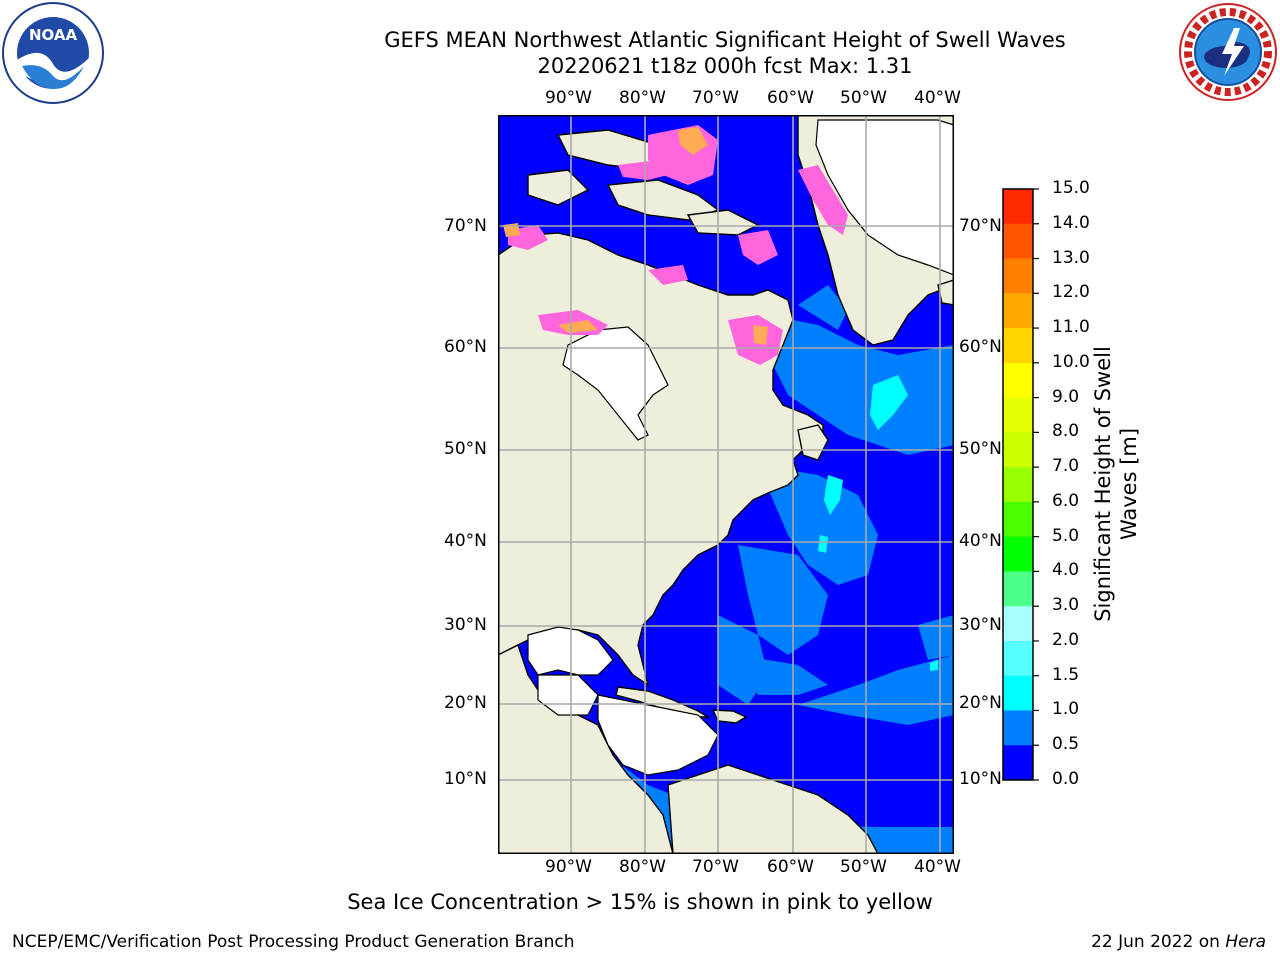 Image resolution: width=1280 pixels, height=960 pixels. I want to click on colorbar-tick-label: 0.5, so click(1066, 744).